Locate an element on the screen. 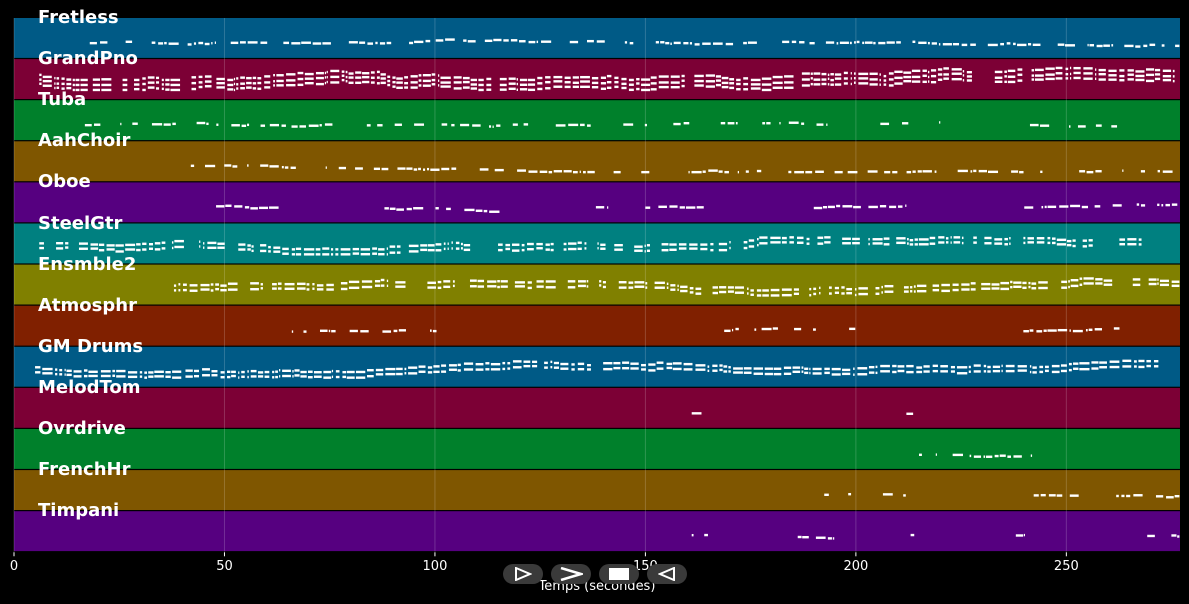  stop-button is located at coordinates (619, 574).